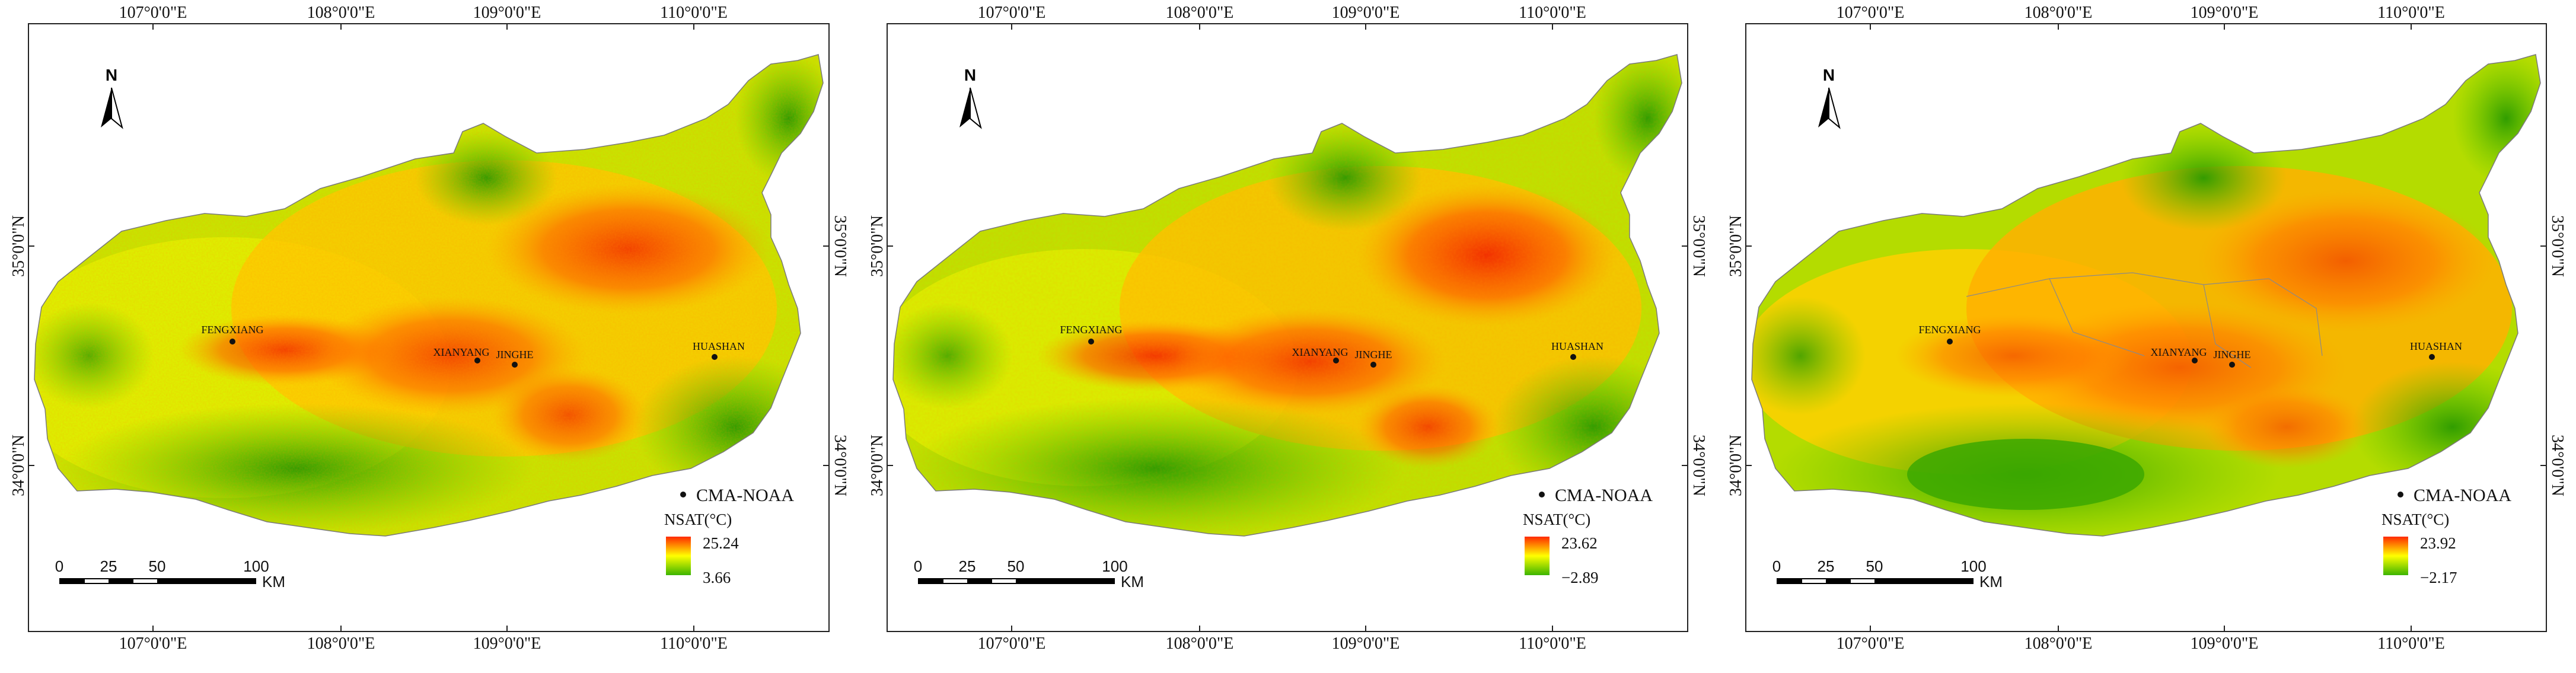 The width and height of the screenshot is (2576, 673). What do you see at coordinates (717, 577) in the screenshot?
I see `legend-min: 3.66` at bounding box center [717, 577].